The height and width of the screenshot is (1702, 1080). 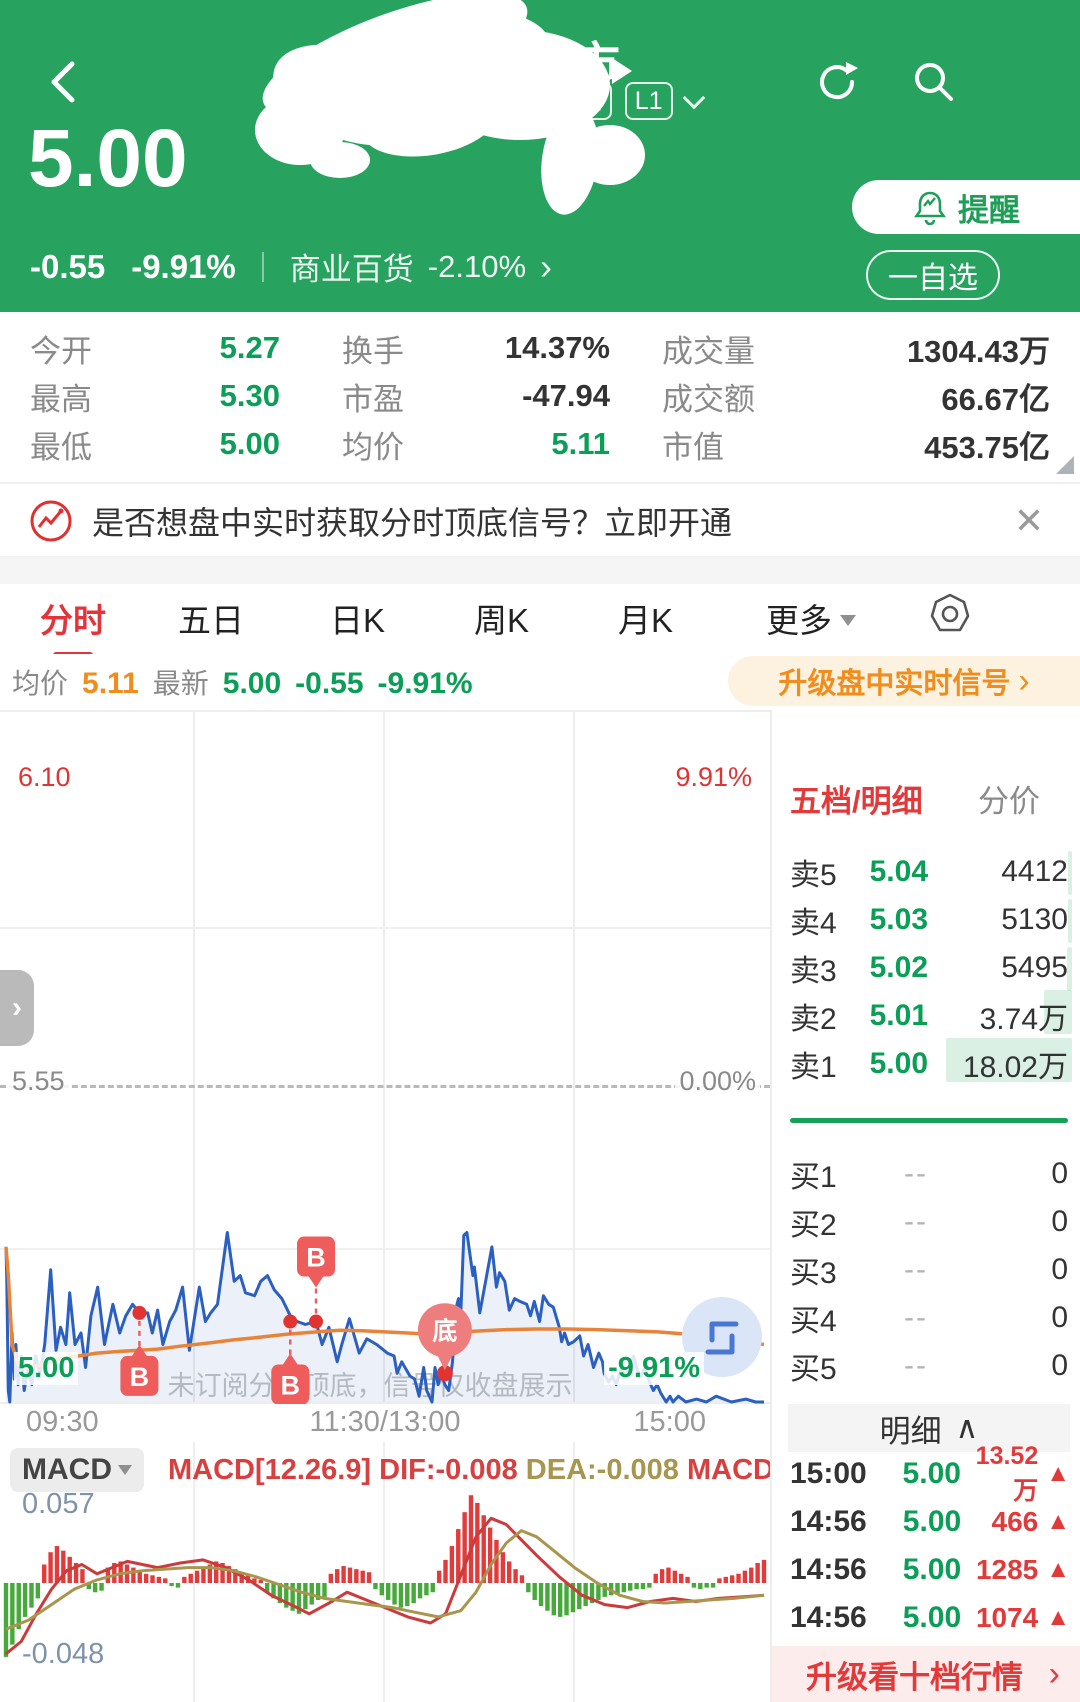 I want to click on macd-plot, so click(x=385, y=1576).